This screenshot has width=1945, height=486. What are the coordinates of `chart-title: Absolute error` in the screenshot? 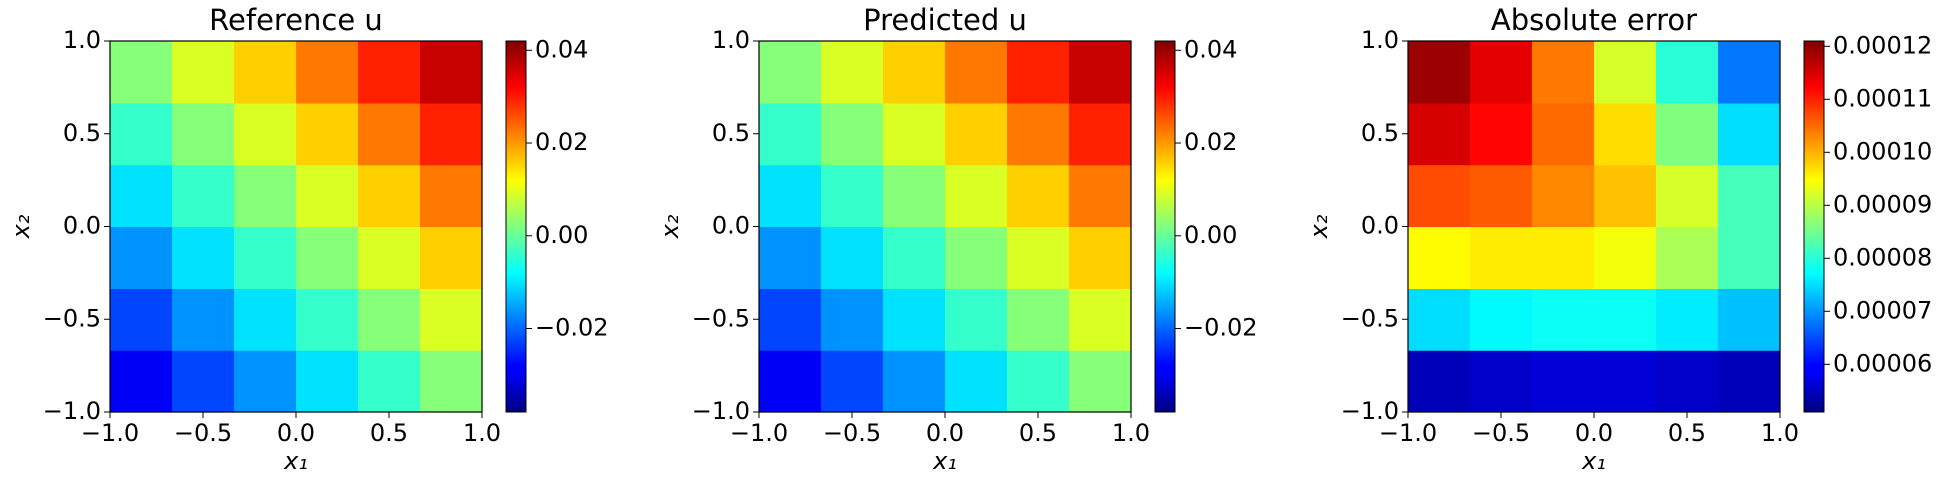 It's located at (1594, 20).